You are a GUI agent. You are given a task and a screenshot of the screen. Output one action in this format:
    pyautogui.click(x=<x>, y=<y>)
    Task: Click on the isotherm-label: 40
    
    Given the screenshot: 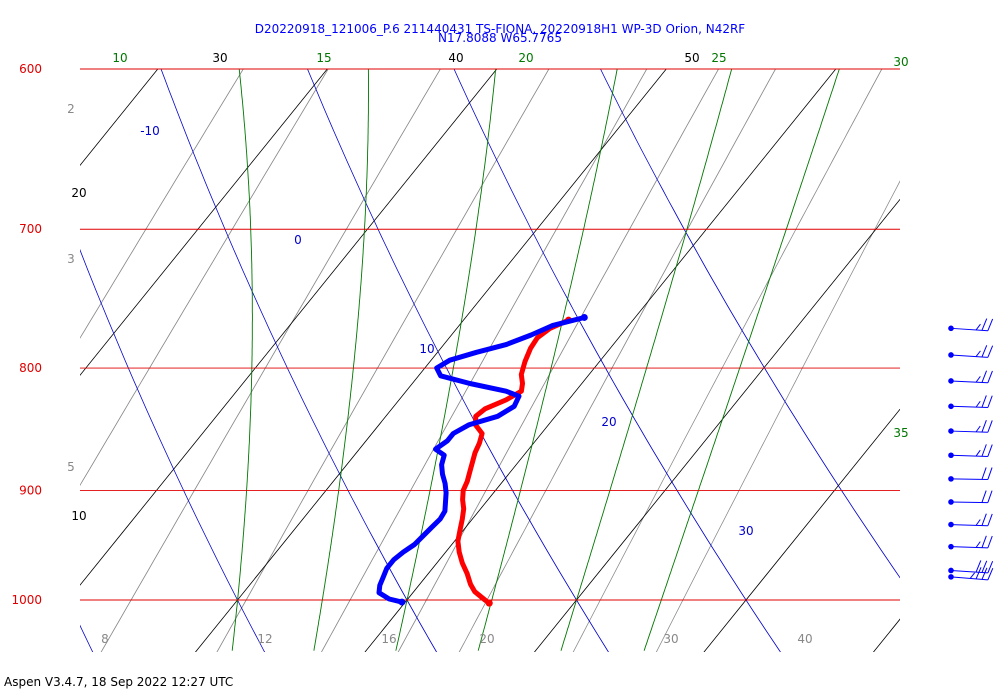 What is the action you would take?
    pyautogui.click(x=455, y=58)
    